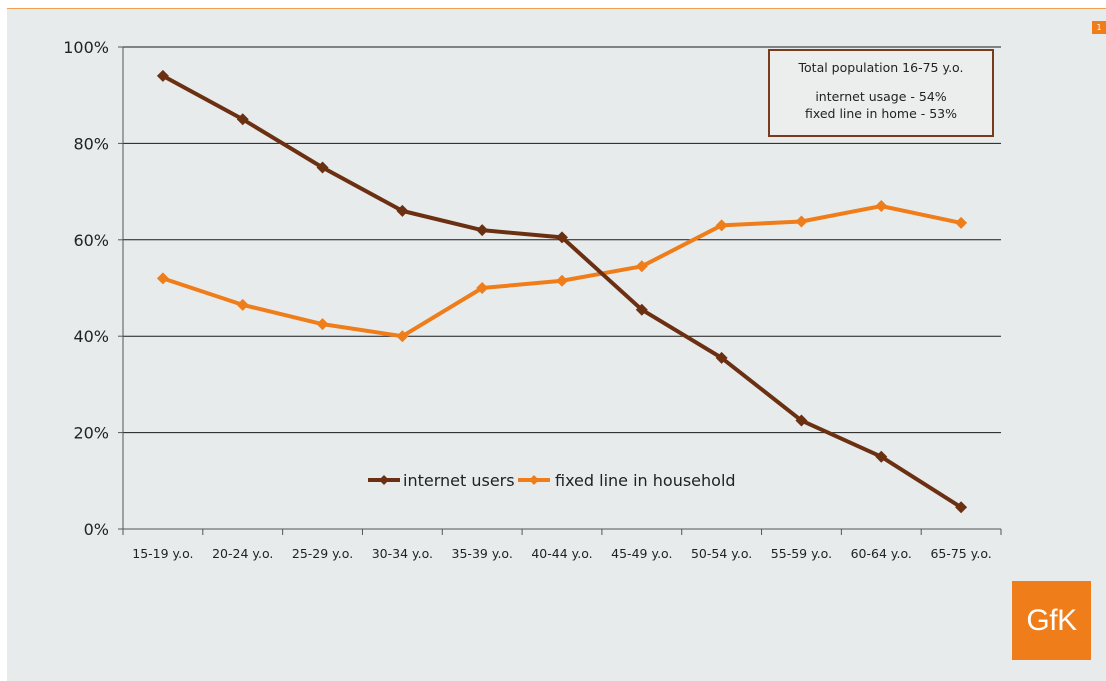 This screenshot has height=681, width=1106. I want to click on x-tick-label: 35-39 y.o., so click(482, 553).